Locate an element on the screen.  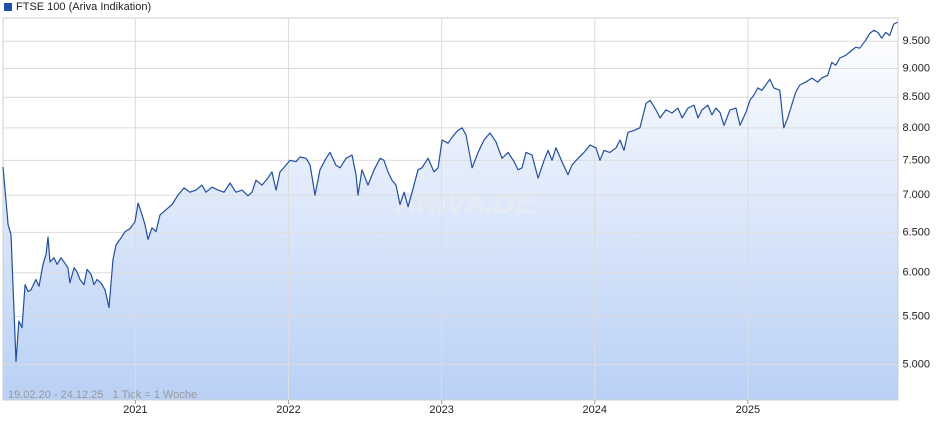
watermark: ARIVA.DE is located at coordinates (464, 203).